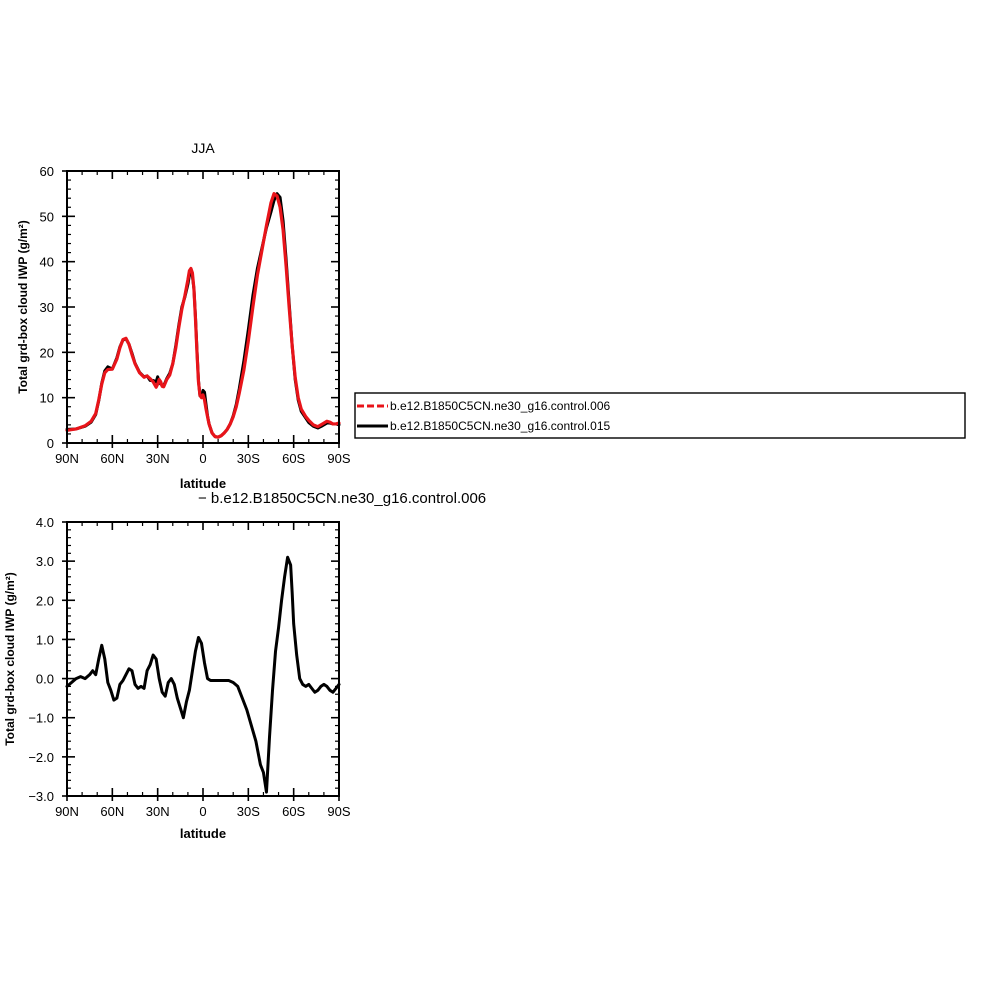 The height and width of the screenshot is (981, 981). I want to click on bottom-panel-xlabel: latitude, so click(203, 833).